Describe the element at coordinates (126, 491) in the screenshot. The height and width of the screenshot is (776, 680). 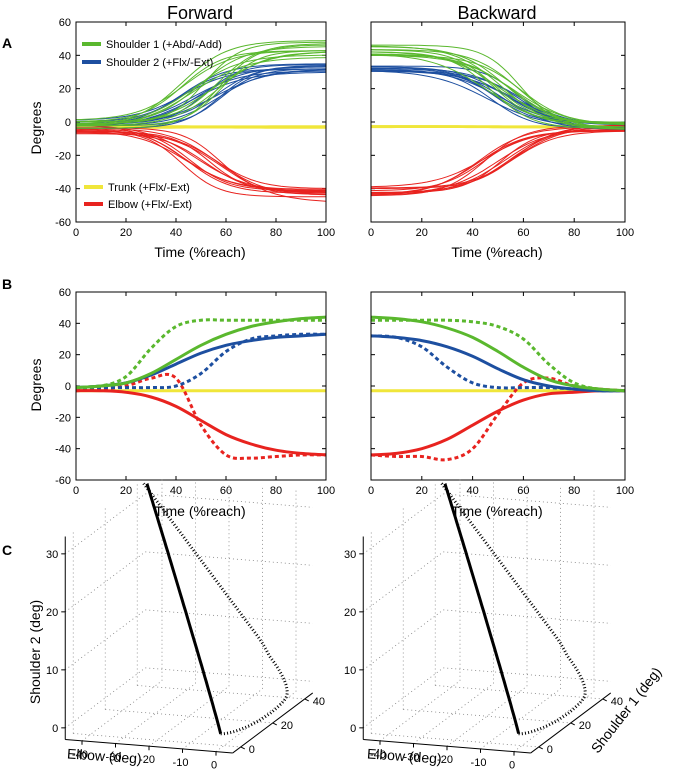
I see `panel-b-xtick-label: 20` at that location.